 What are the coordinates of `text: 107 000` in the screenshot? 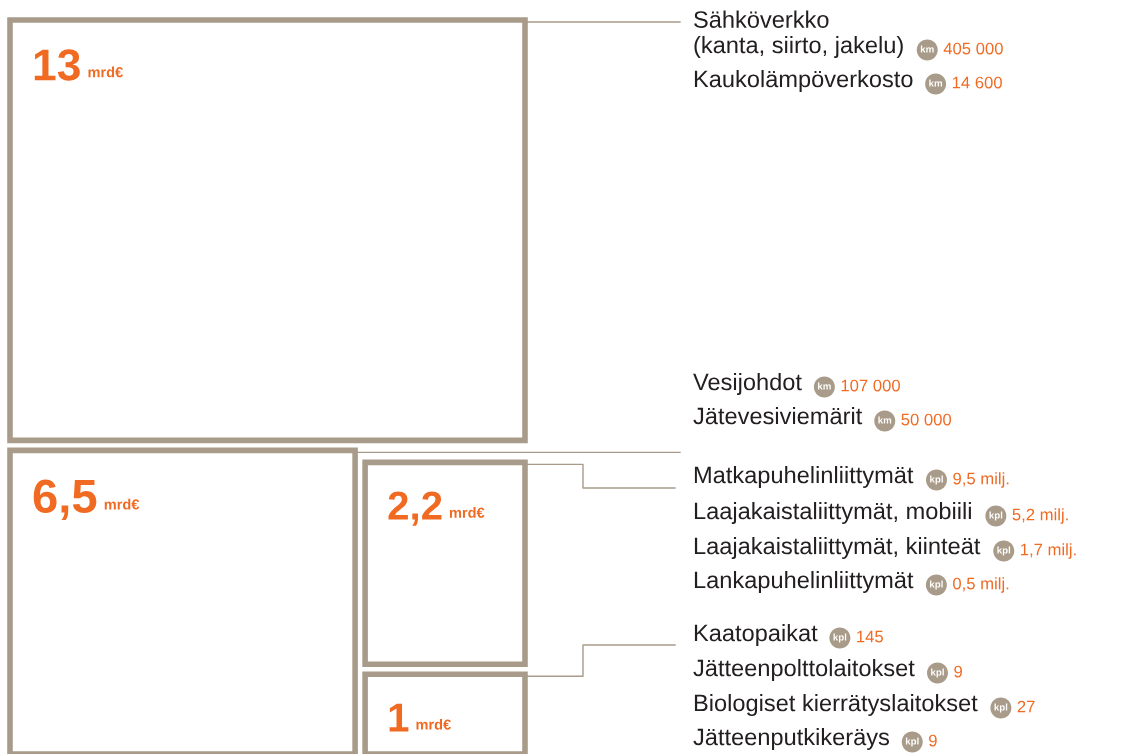 It's located at (870, 385).